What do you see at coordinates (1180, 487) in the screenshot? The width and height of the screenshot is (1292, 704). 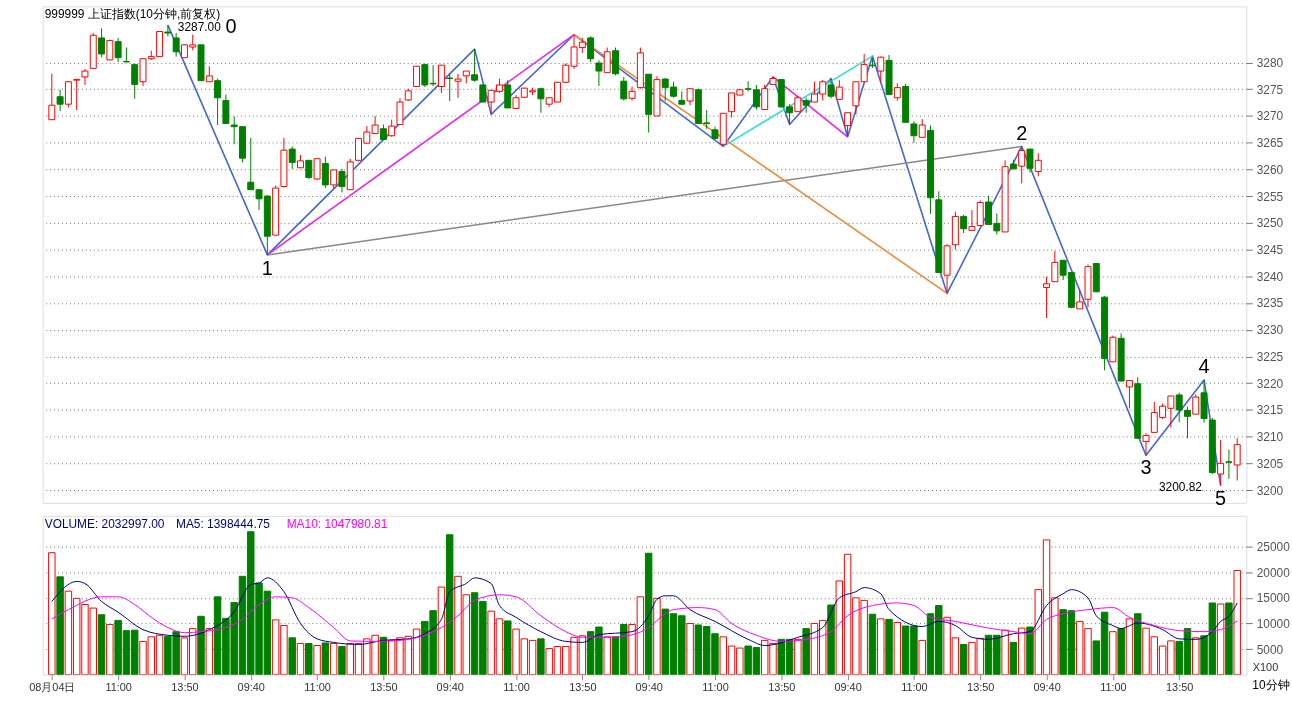 I see `annotation: 3200.82` at bounding box center [1180, 487].